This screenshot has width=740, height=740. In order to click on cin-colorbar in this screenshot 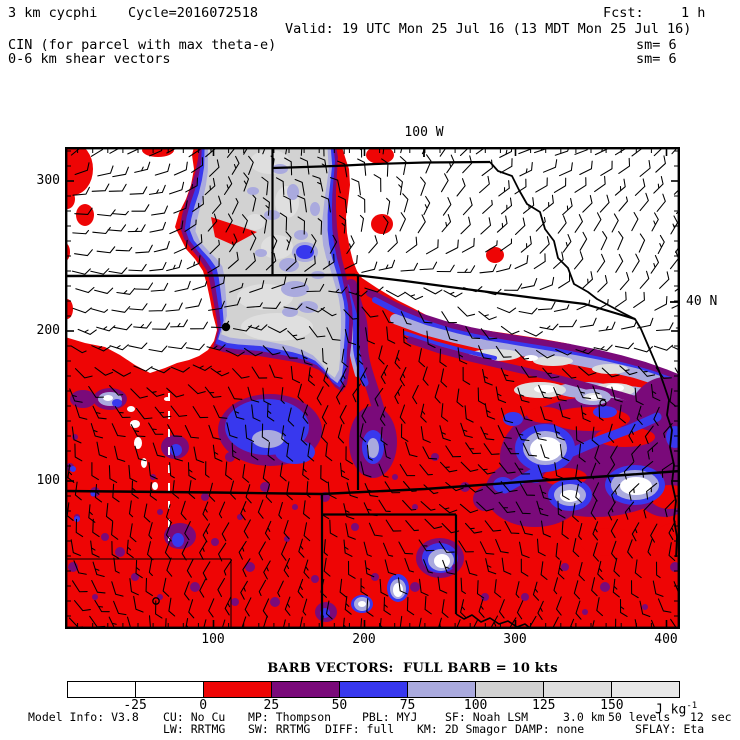, I will do `click(373, 689)`.